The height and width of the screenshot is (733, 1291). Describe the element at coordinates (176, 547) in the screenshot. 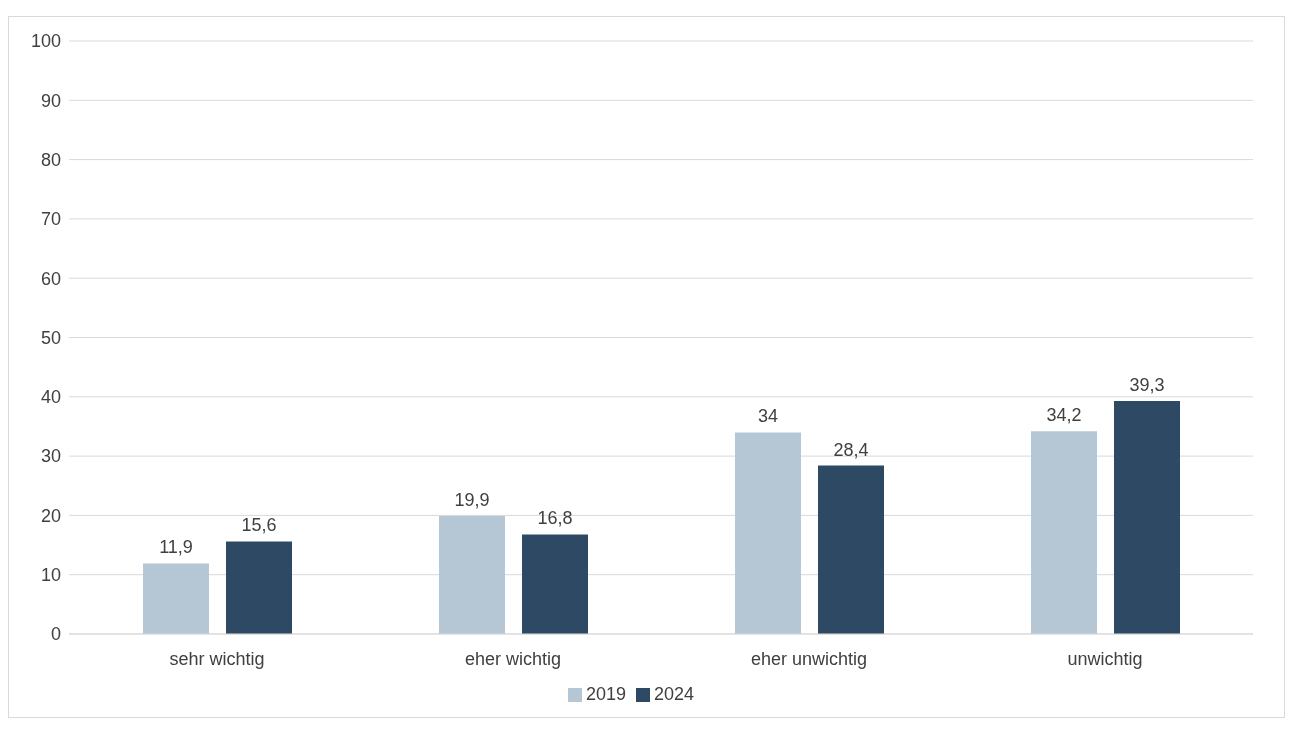

I see `data-label: 11,9` at that location.